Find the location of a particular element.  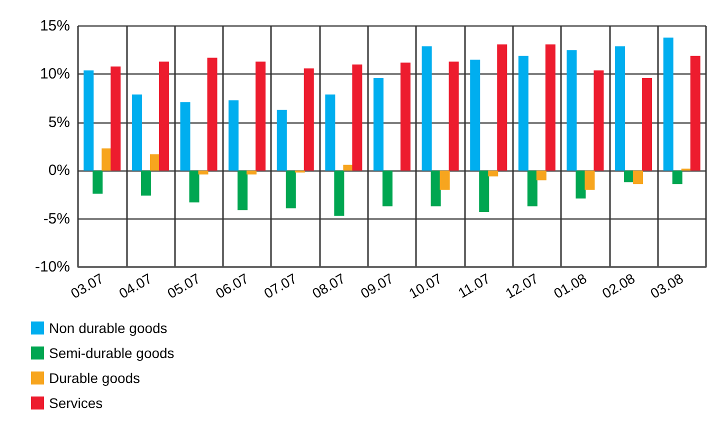

x-tick-label: 03.08 is located at coordinates (667, 286).